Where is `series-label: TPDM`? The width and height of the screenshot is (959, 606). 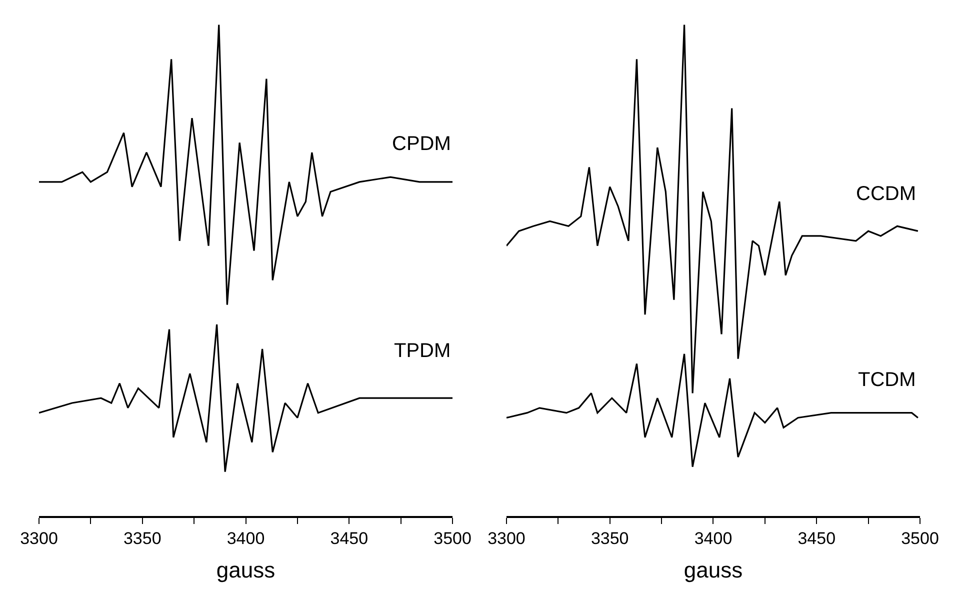
series-label: TPDM is located at coordinates (422, 351).